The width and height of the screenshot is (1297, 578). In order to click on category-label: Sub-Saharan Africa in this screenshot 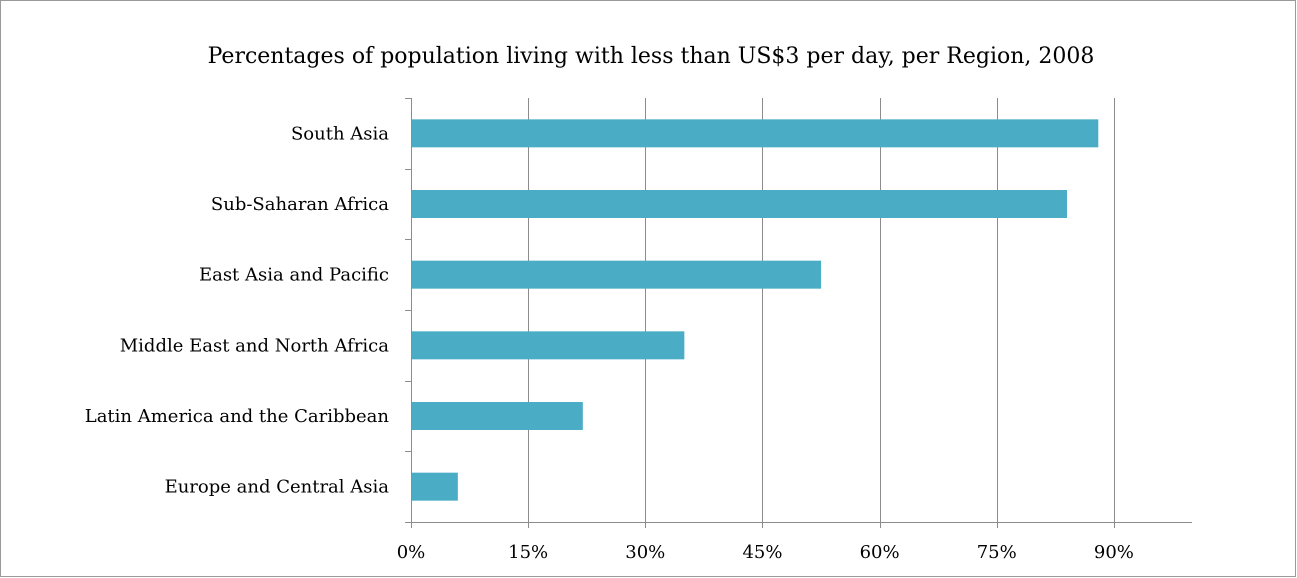, I will do `click(300, 204)`.